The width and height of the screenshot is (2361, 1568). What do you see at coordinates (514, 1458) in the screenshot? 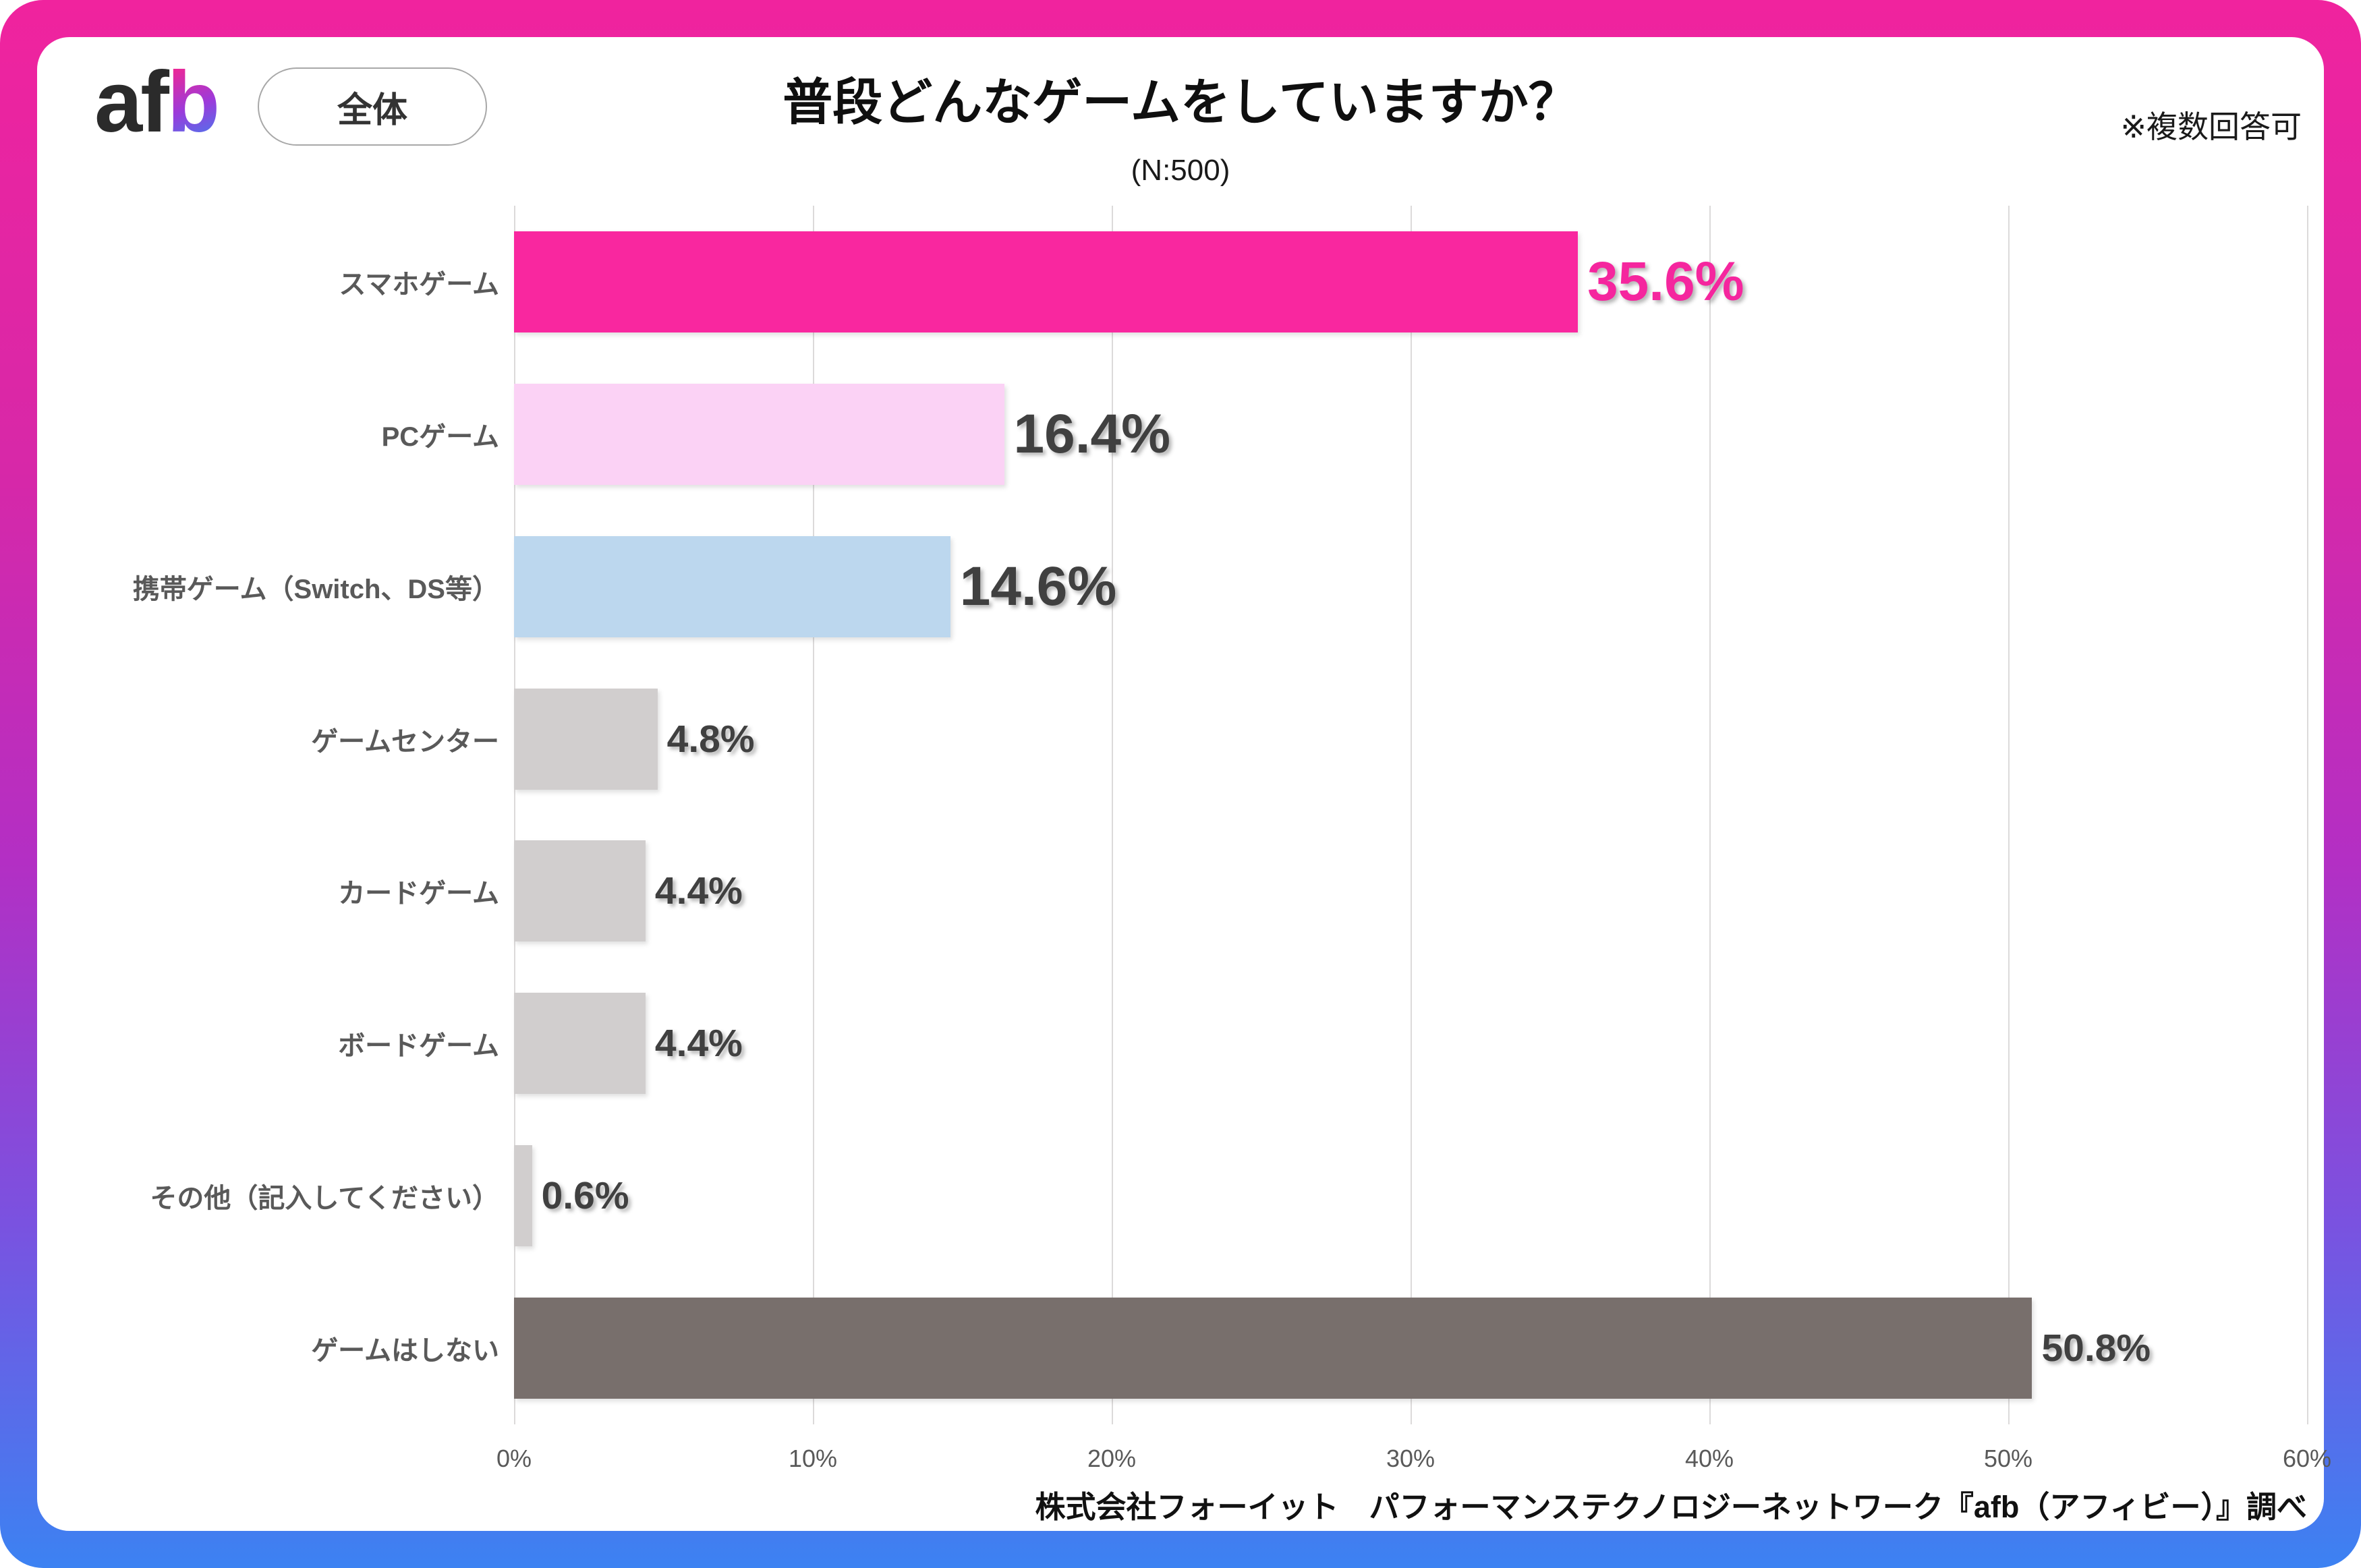
I see `x-axis-tick-label: 0%` at bounding box center [514, 1458].